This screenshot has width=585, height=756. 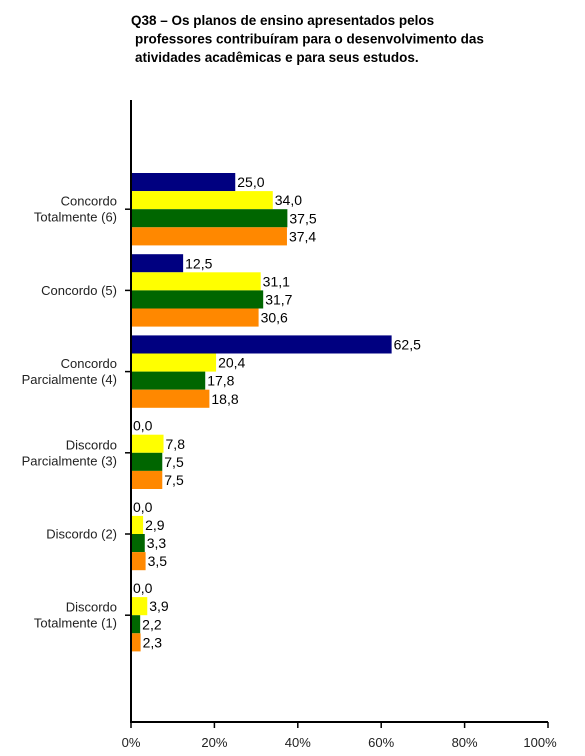 What do you see at coordinates (155, 525) in the screenshot?
I see `data-label: 2,9` at bounding box center [155, 525].